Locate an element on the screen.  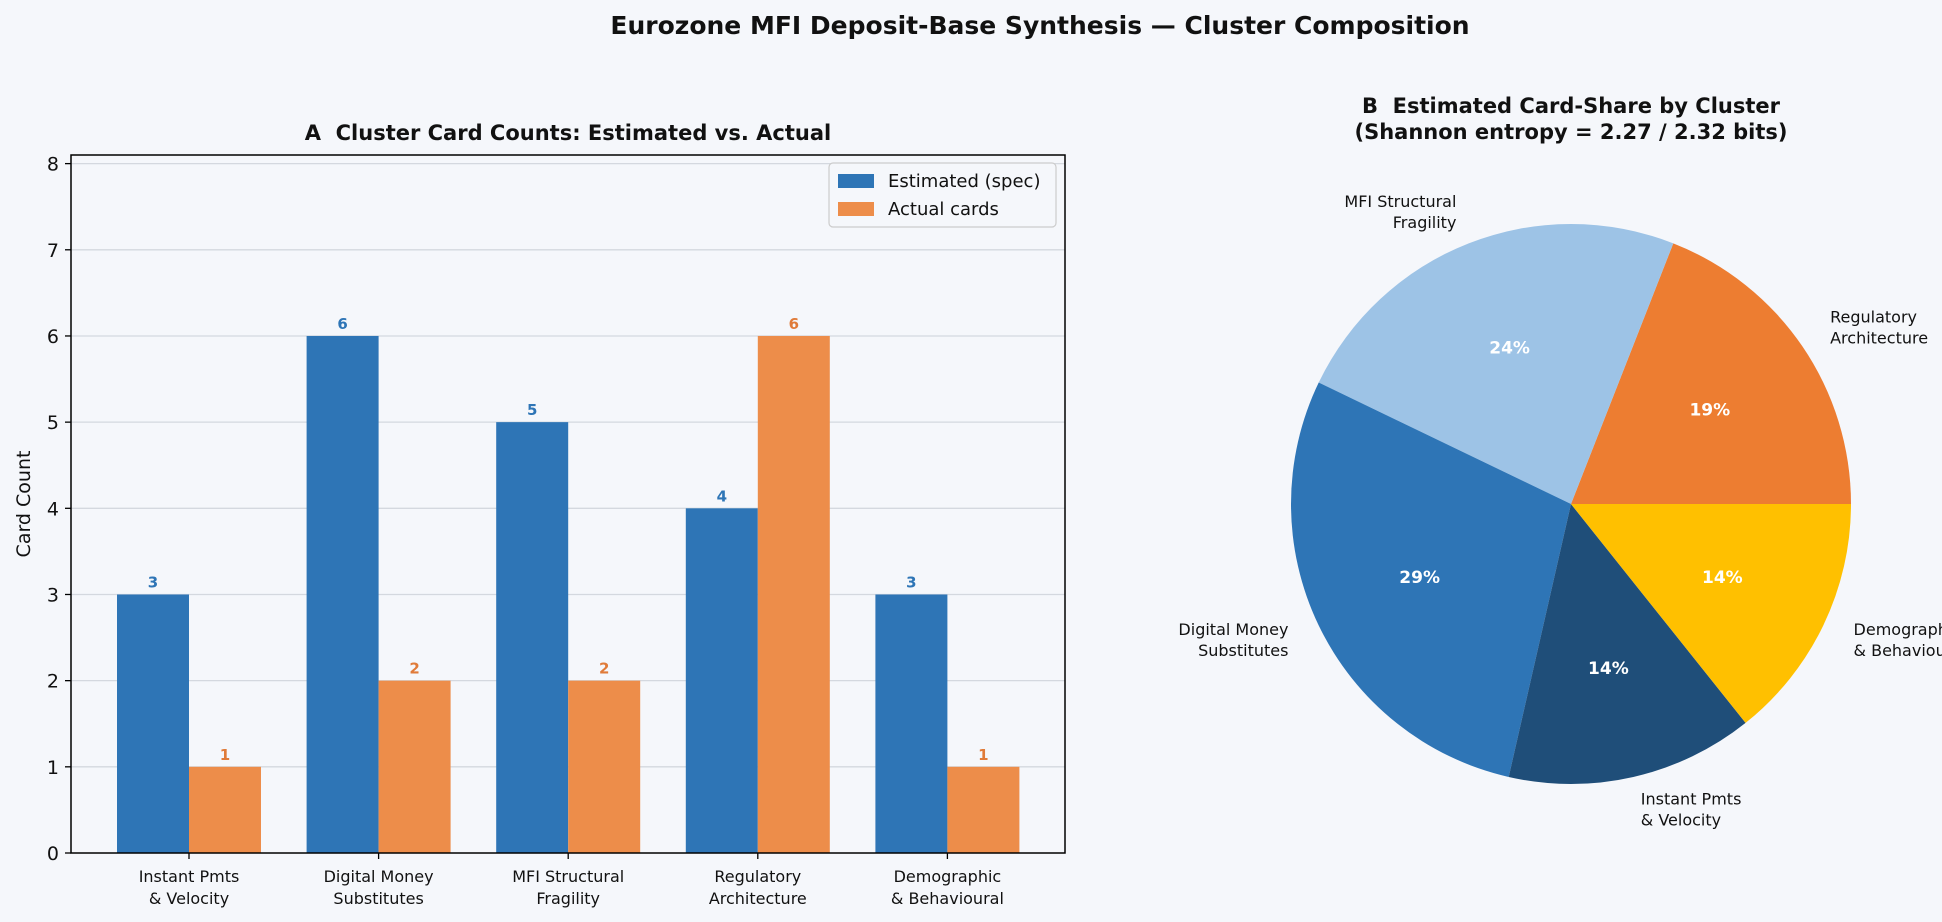
x-tick-label: Substitutes is located at coordinates (378, 898).